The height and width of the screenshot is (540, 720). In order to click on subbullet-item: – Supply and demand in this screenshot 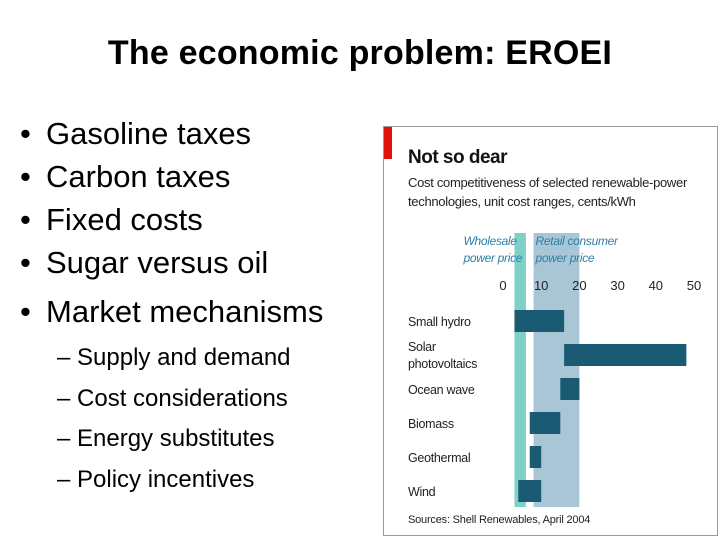, I will do `click(174, 357)`.